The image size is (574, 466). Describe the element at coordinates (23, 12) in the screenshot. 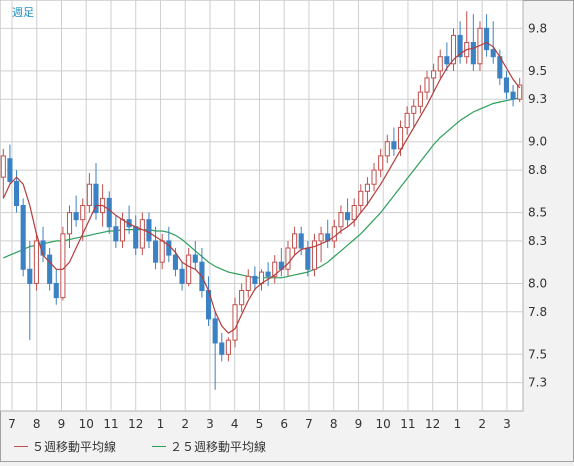

I see `period-label: 週足` at that location.